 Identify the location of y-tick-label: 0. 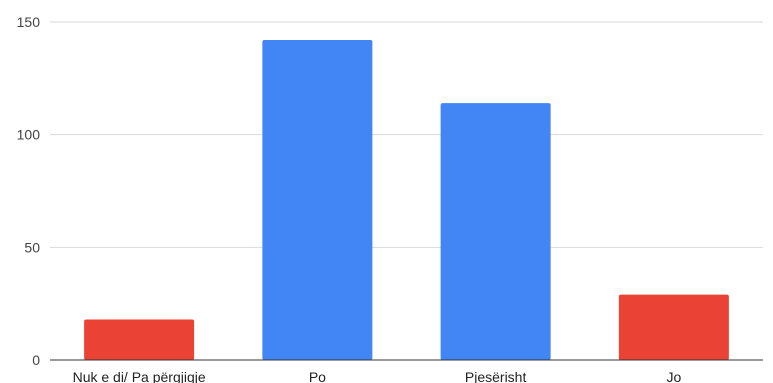
(36, 360).